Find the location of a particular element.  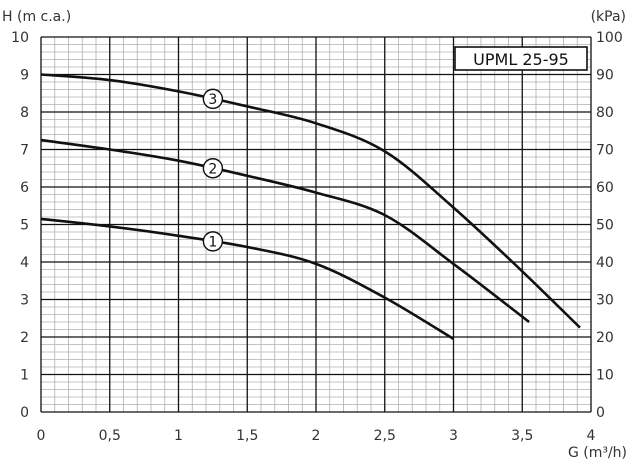

y-tick-label: 5 is located at coordinates (24, 226).